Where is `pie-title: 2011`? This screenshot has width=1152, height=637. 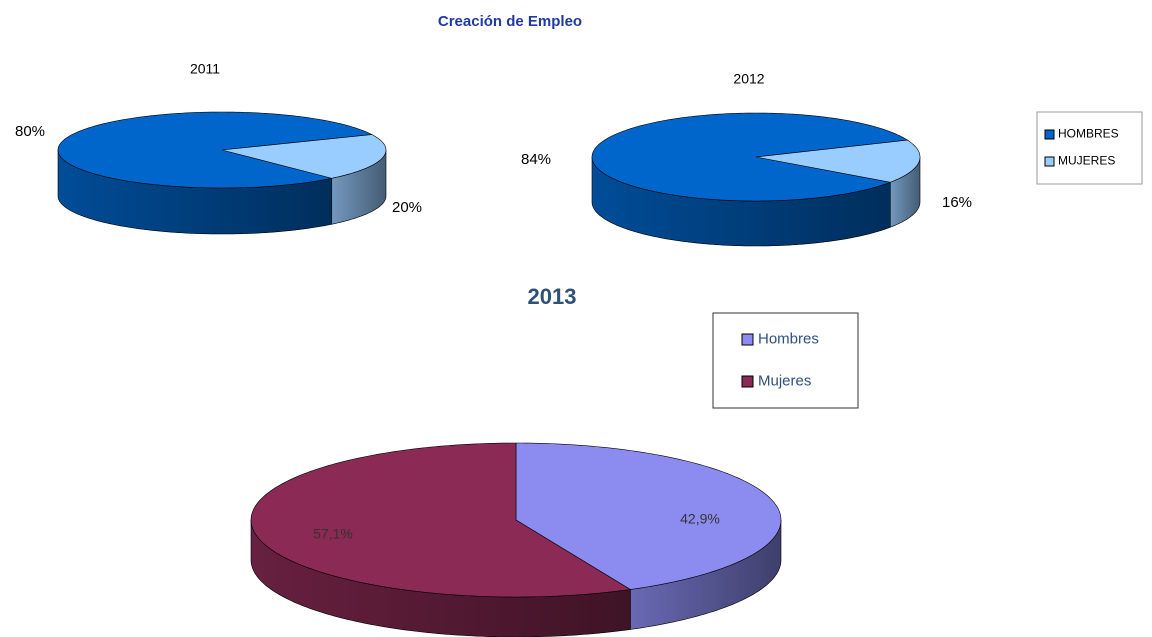 pie-title: 2011 is located at coordinates (205, 69).